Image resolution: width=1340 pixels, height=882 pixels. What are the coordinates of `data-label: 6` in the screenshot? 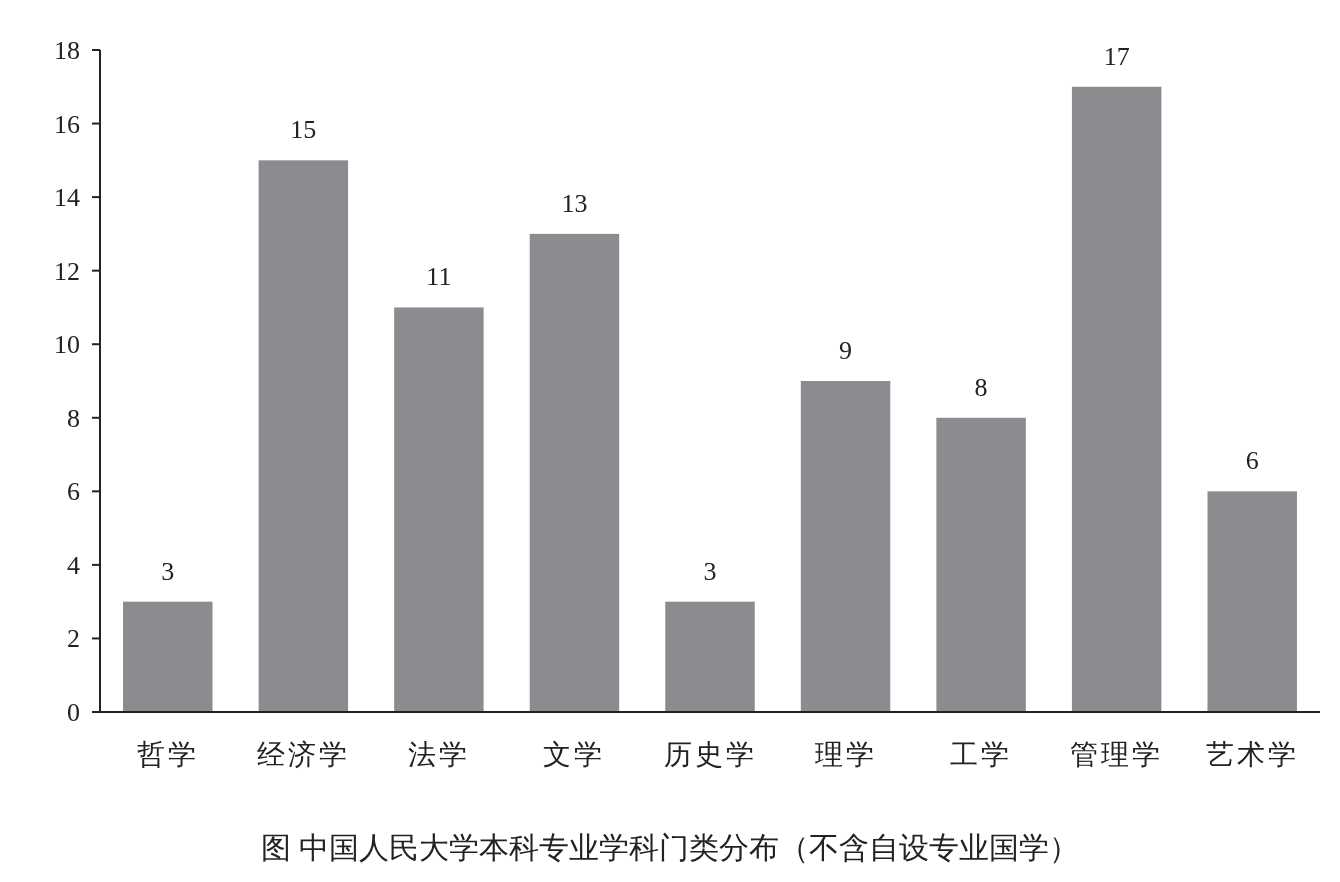 It's located at (1252, 461).